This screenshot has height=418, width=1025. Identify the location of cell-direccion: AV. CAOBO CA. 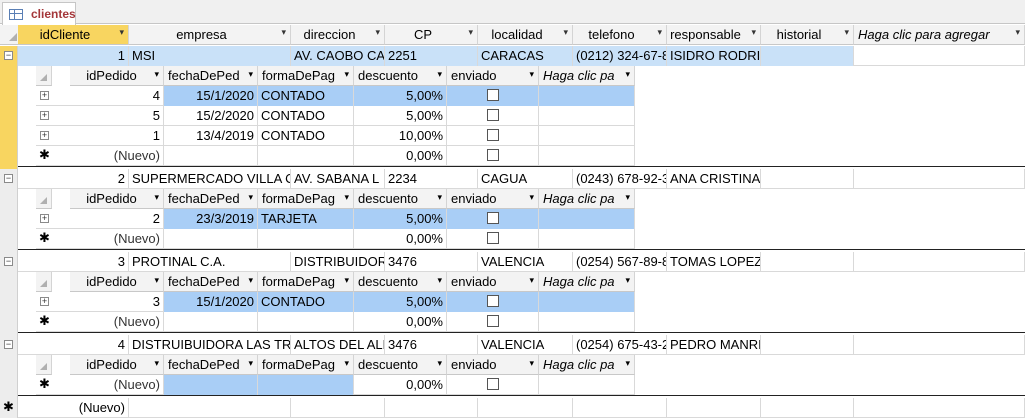
(338, 56).